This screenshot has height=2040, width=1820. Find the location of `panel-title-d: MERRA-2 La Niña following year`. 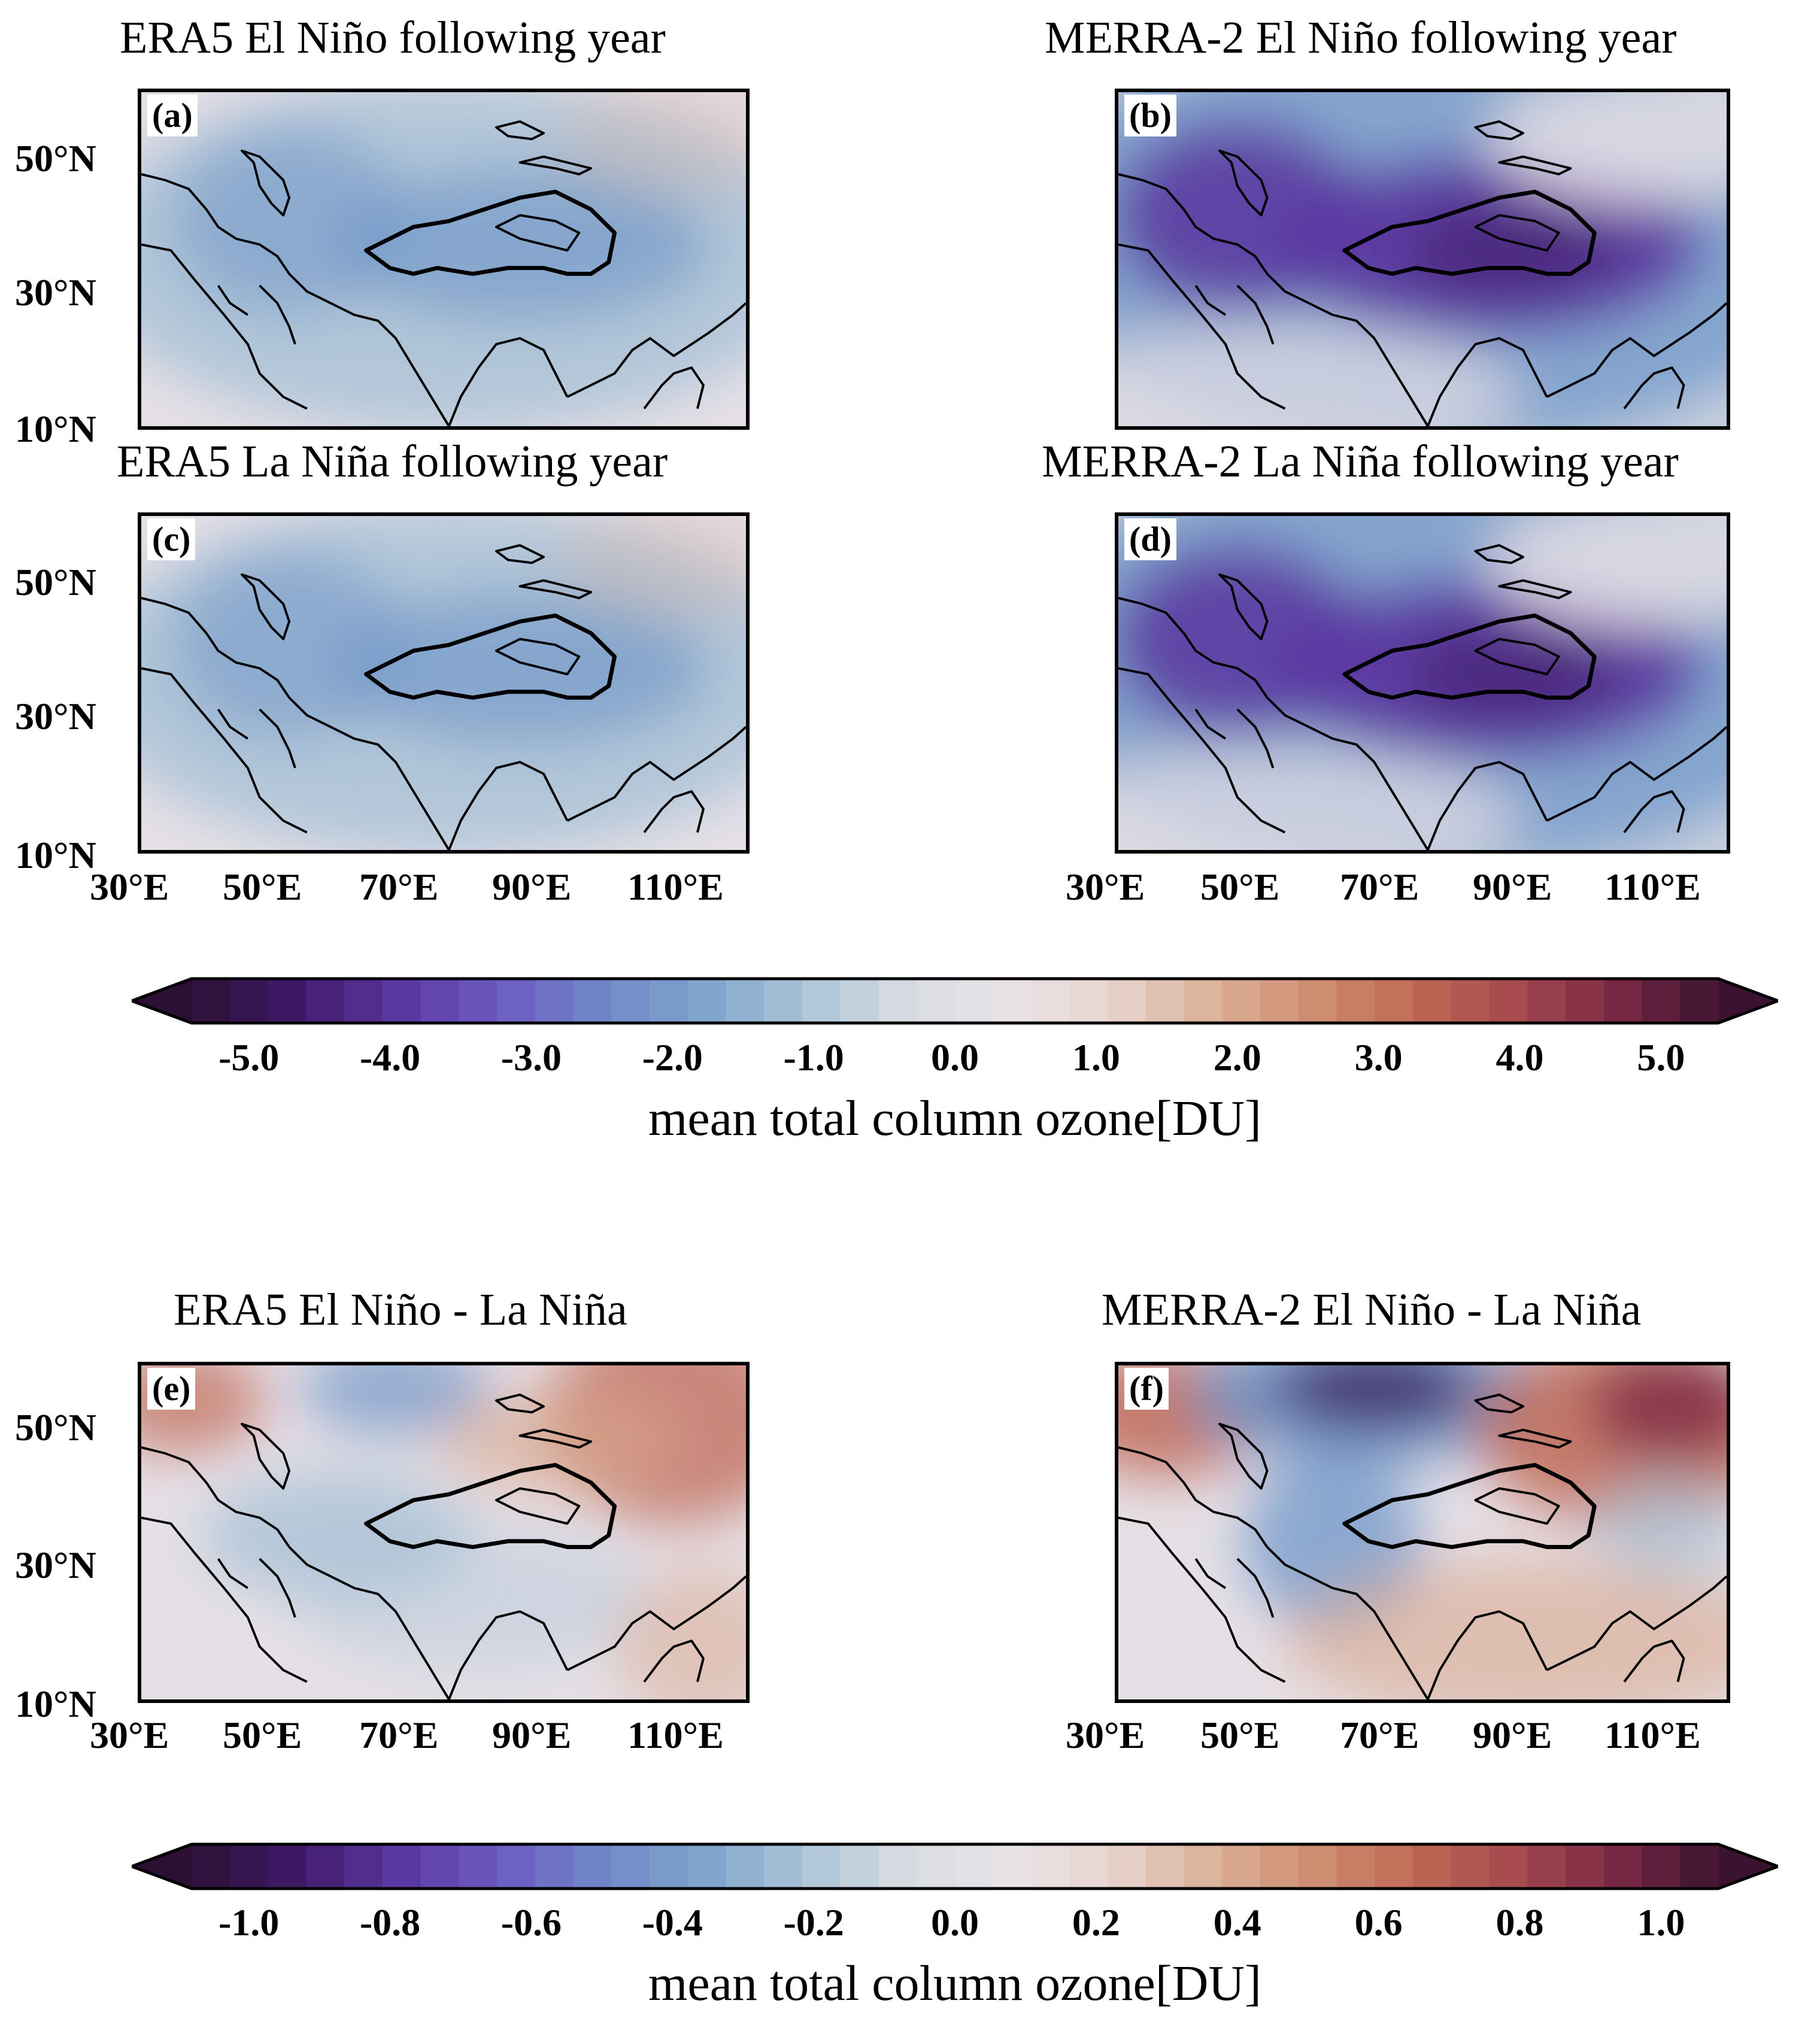

panel-title-d: MERRA-2 La Niña following year is located at coordinates (1361, 461).